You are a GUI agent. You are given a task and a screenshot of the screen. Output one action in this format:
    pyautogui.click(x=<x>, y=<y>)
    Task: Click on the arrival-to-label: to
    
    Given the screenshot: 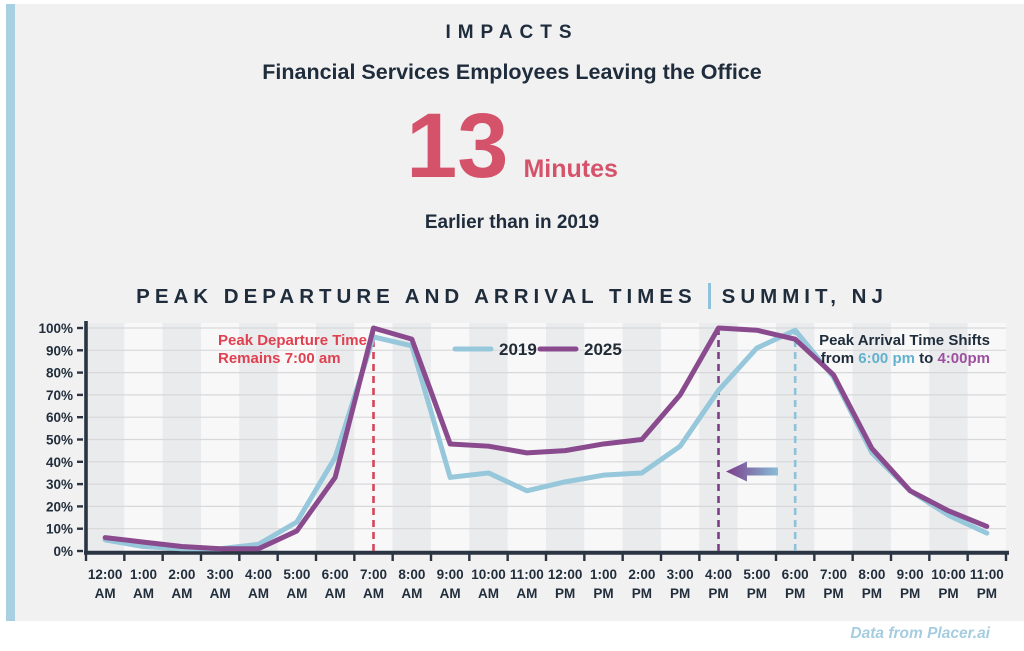 What is the action you would take?
    pyautogui.click(x=926, y=358)
    